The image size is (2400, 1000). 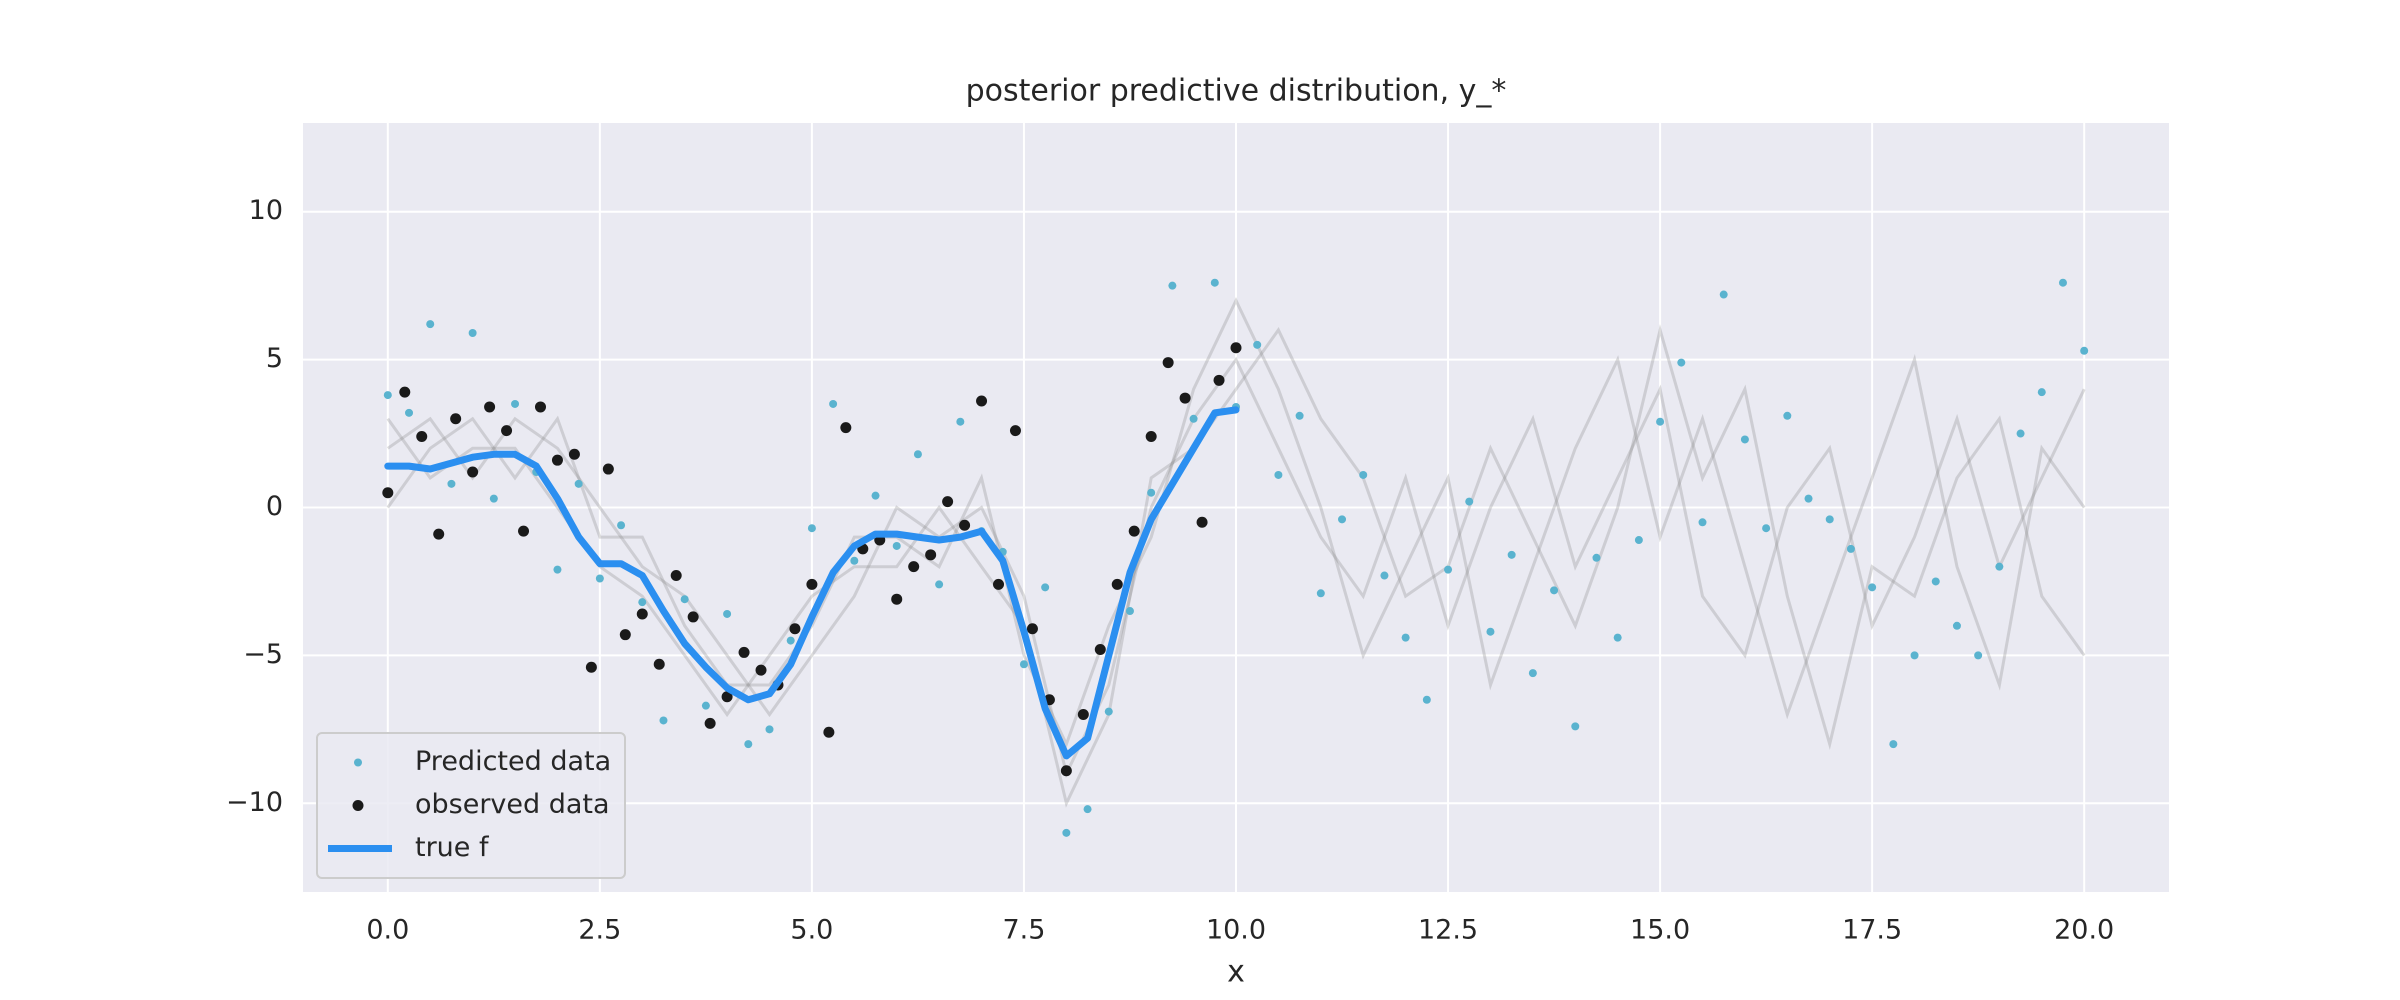 I want to click on y-tick-label: −10, so click(x=254, y=802).